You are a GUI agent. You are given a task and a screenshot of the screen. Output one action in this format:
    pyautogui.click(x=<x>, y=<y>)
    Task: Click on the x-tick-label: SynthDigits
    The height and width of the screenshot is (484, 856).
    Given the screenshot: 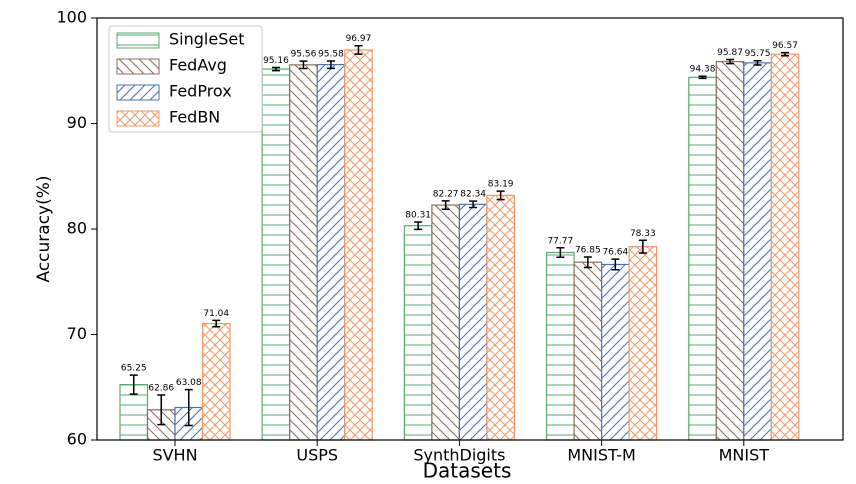 What is the action you would take?
    pyautogui.click(x=459, y=455)
    